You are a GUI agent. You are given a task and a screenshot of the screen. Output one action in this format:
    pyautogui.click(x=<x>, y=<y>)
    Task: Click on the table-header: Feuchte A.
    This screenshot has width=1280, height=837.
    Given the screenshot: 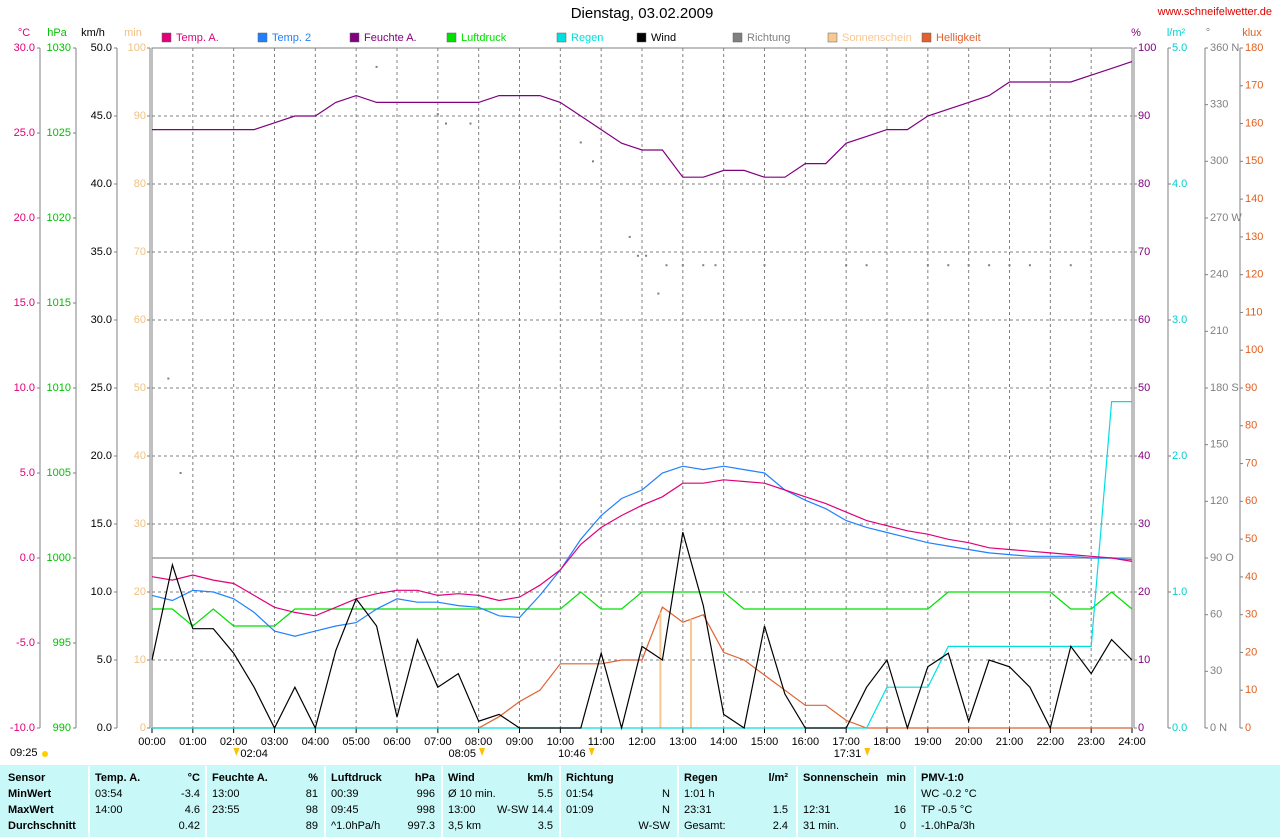 What is the action you would take?
    pyautogui.click(x=240, y=778)
    